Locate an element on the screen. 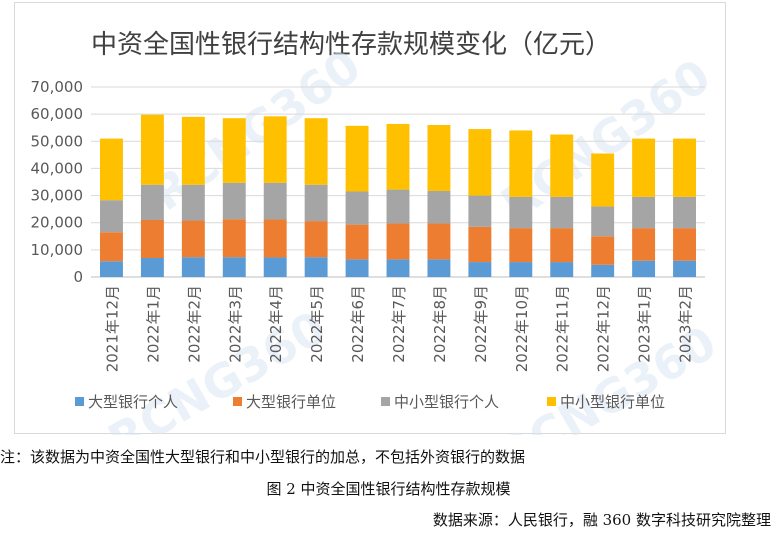  x-tick-label: 2023年1月 is located at coordinates (645, 324).